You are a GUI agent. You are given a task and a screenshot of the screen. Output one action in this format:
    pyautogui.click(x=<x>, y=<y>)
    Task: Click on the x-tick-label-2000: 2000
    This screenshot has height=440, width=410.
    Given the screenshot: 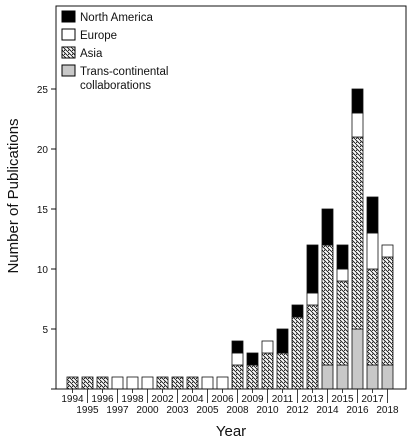 What is the action you would take?
    pyautogui.click(x=147, y=410)
    